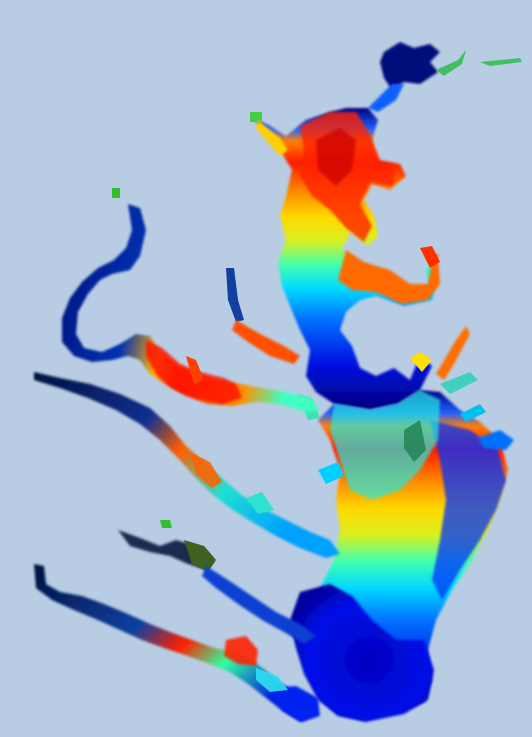 This screenshot has height=737, width=532. I want to click on upper-west-river-branch, so click(195, 370).